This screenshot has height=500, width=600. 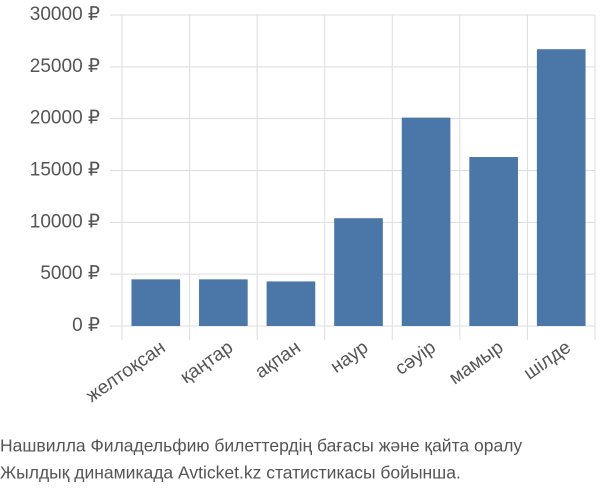 I want to click on y-tick-label: 20000 ₽, so click(x=65, y=118).